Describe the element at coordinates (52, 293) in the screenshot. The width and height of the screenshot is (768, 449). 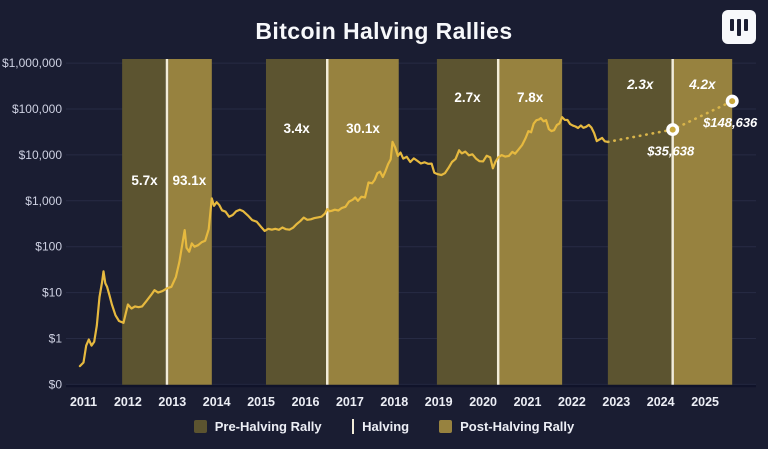
I see `y-tick-label: $10` at that location.